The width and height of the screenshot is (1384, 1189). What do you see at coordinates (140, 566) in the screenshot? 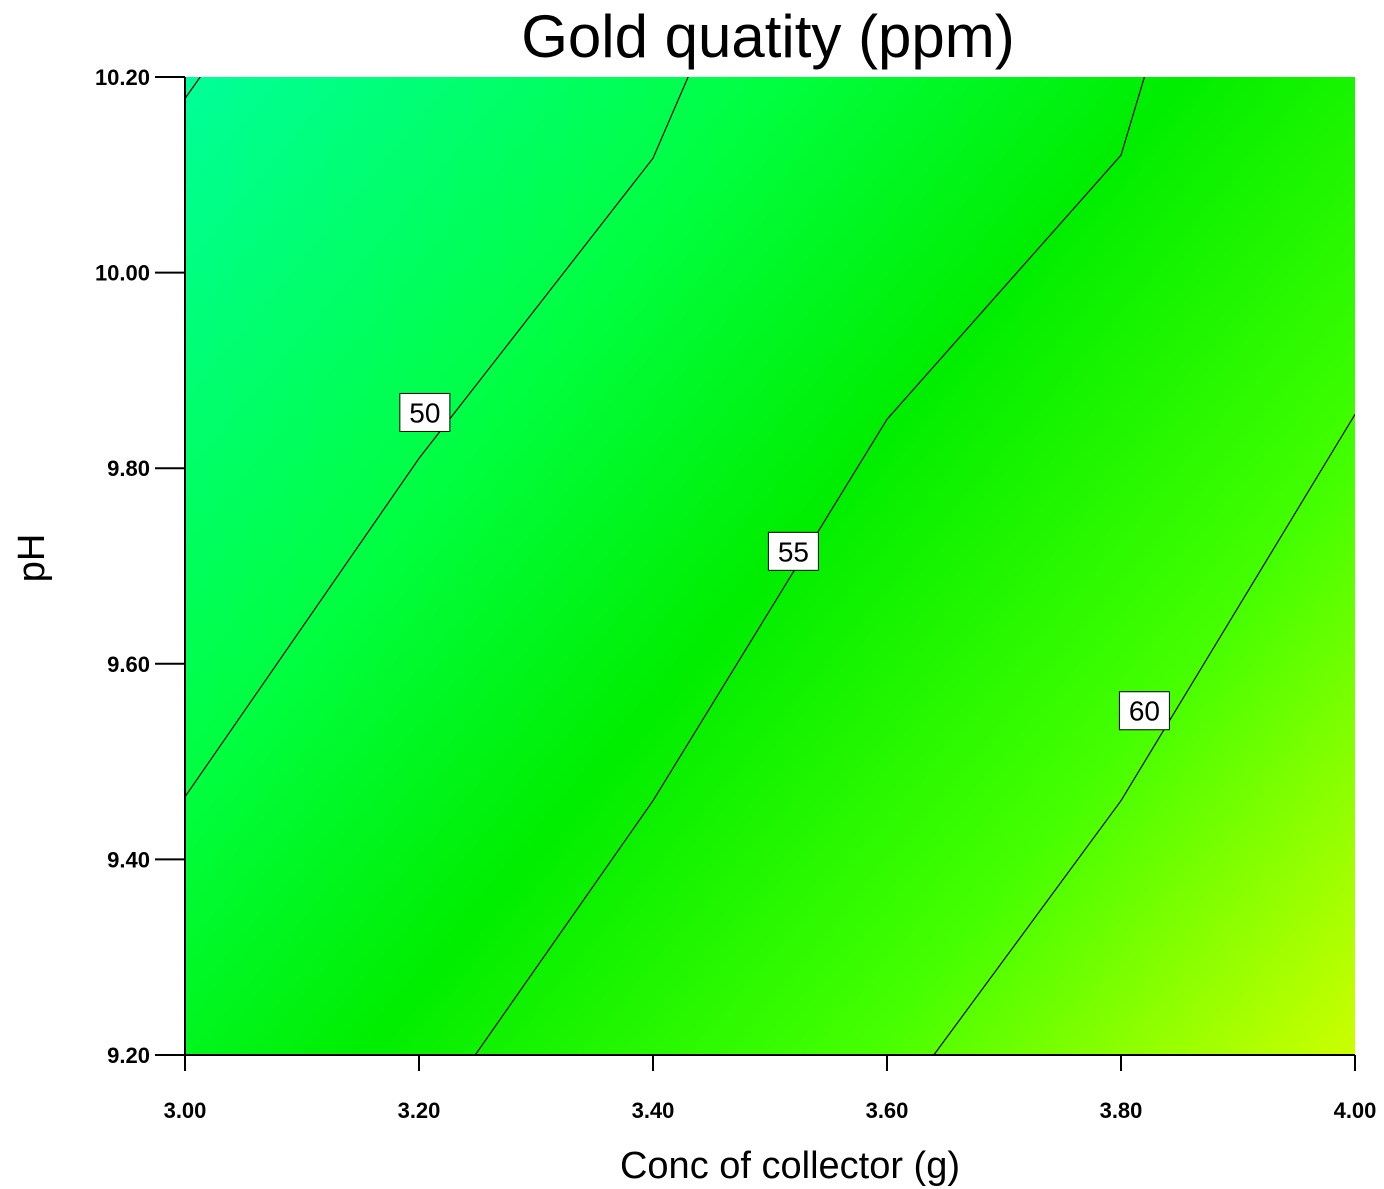
I see `y-ticks: 9.20 9.40 9.60 9.80 10.00 10.20` at bounding box center [140, 566].